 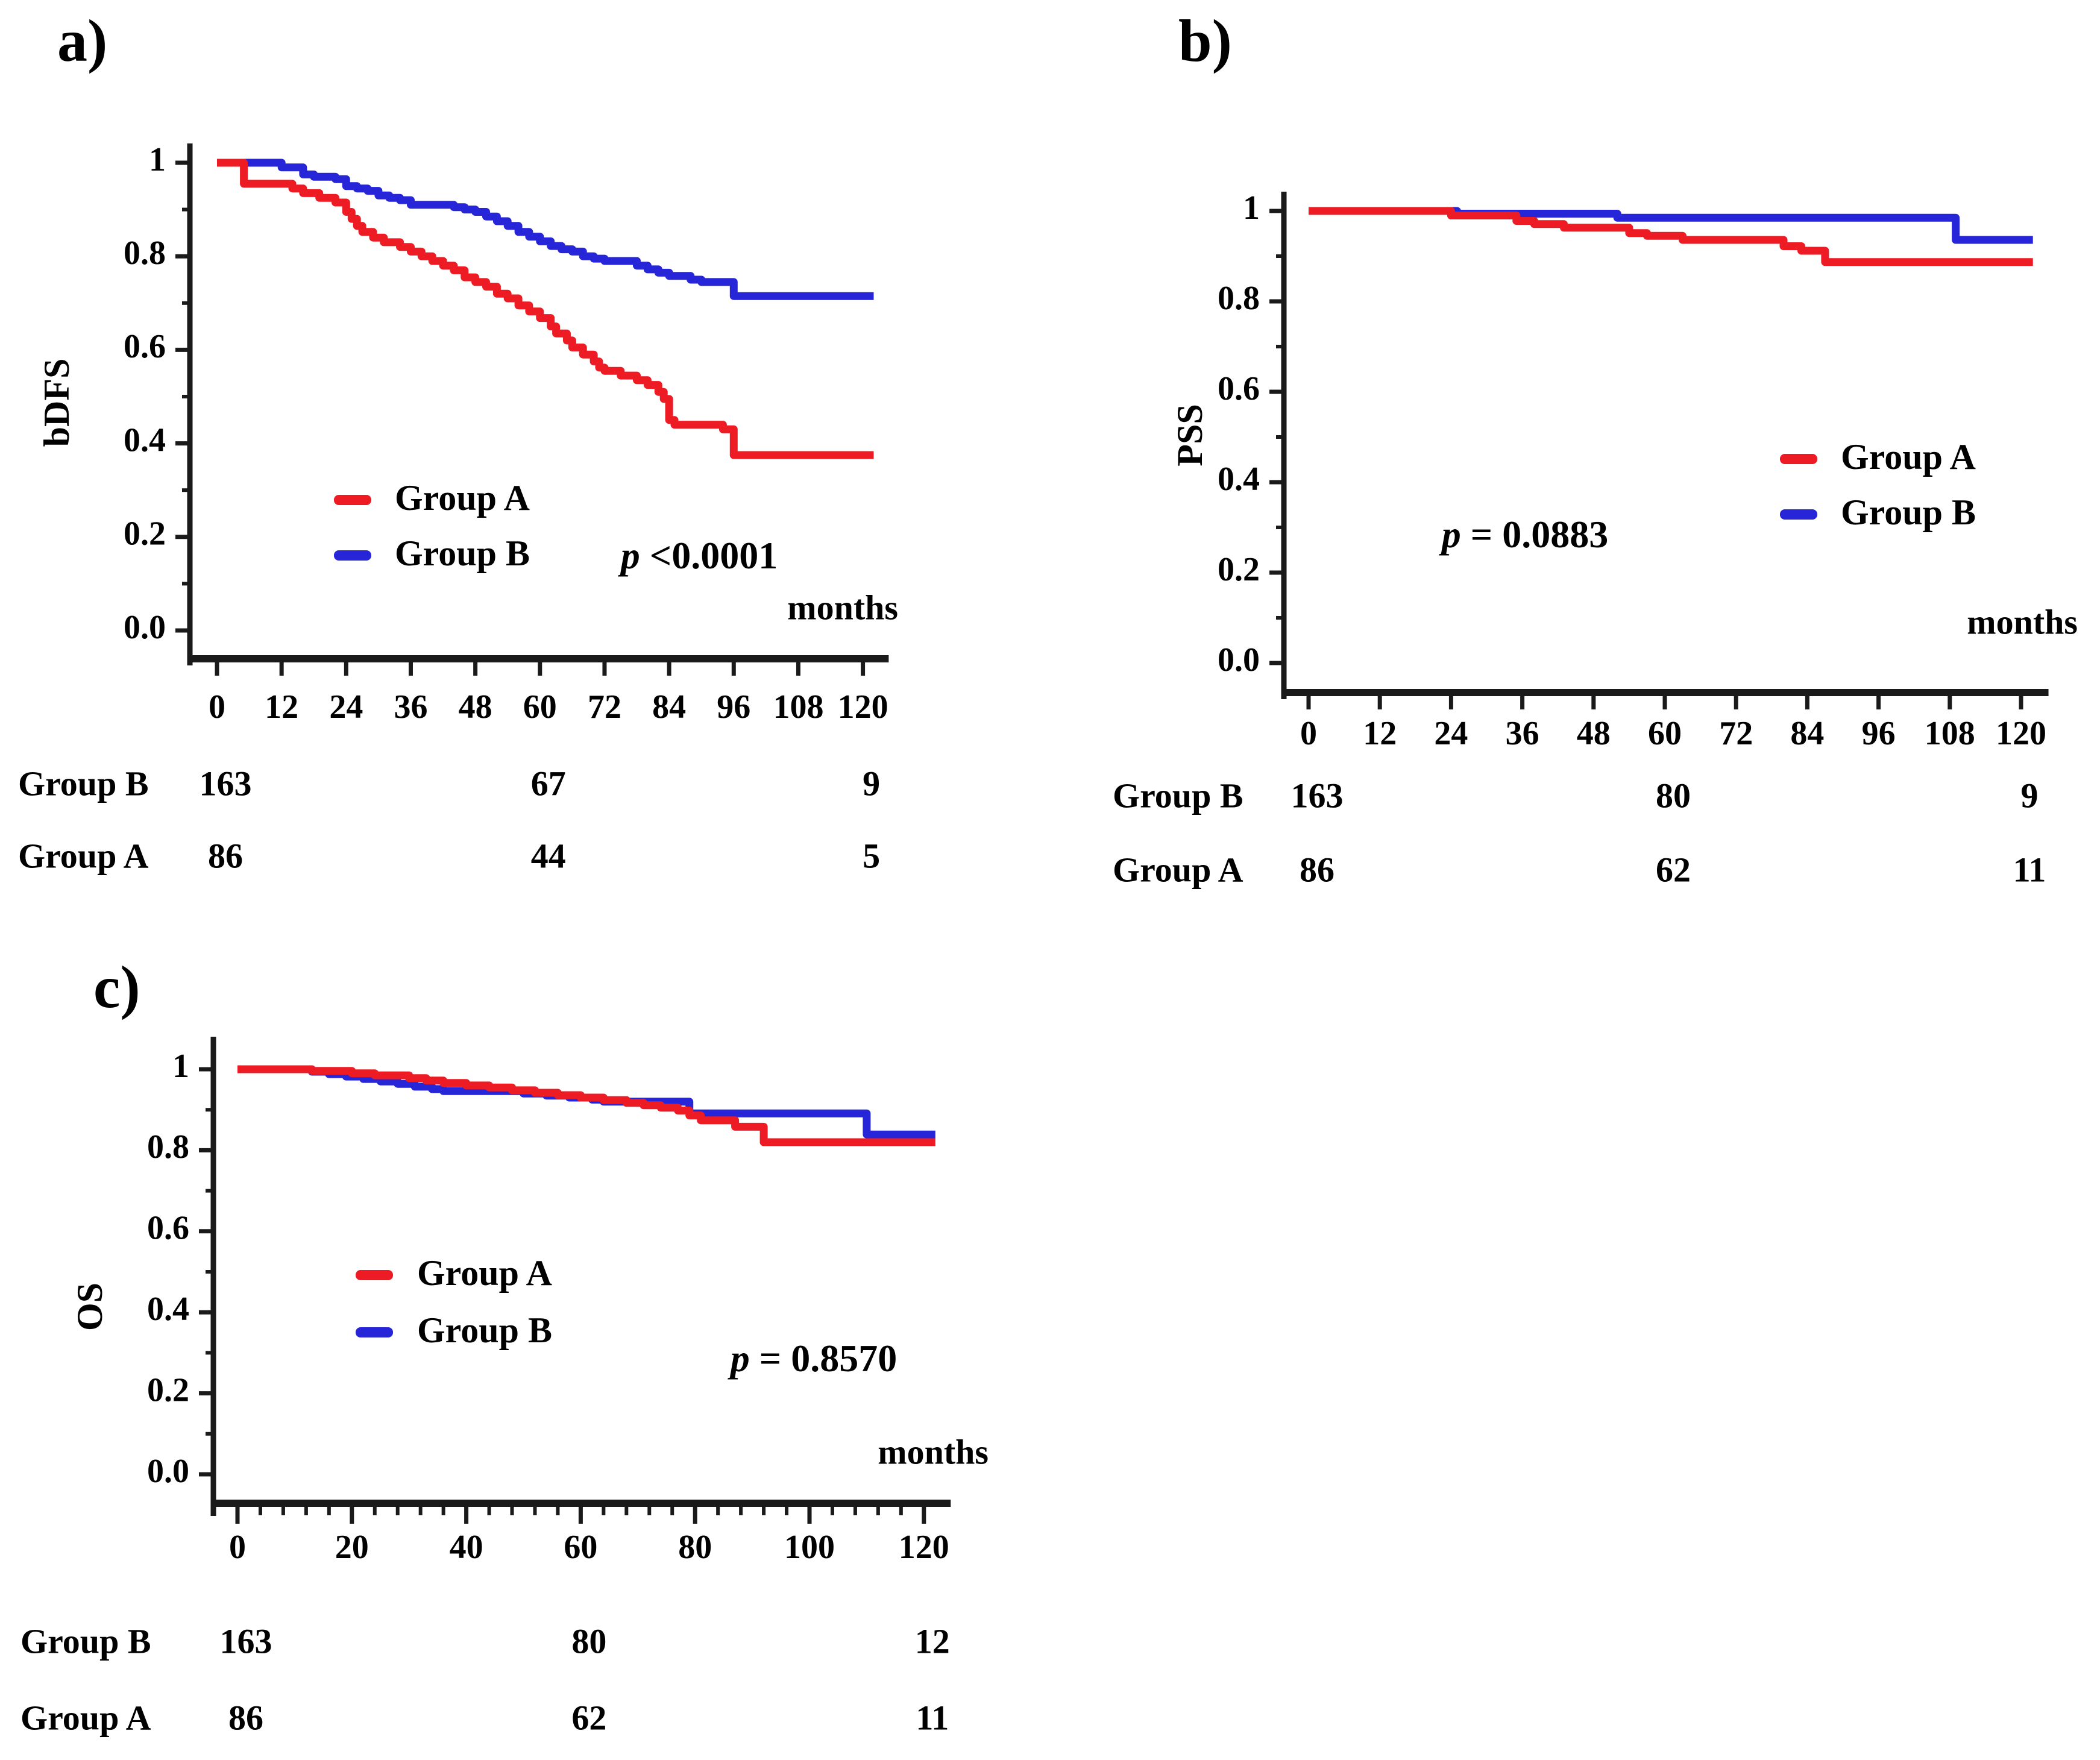 What do you see at coordinates (82, 40) in the screenshot?
I see `panel-a-label: a)` at bounding box center [82, 40].